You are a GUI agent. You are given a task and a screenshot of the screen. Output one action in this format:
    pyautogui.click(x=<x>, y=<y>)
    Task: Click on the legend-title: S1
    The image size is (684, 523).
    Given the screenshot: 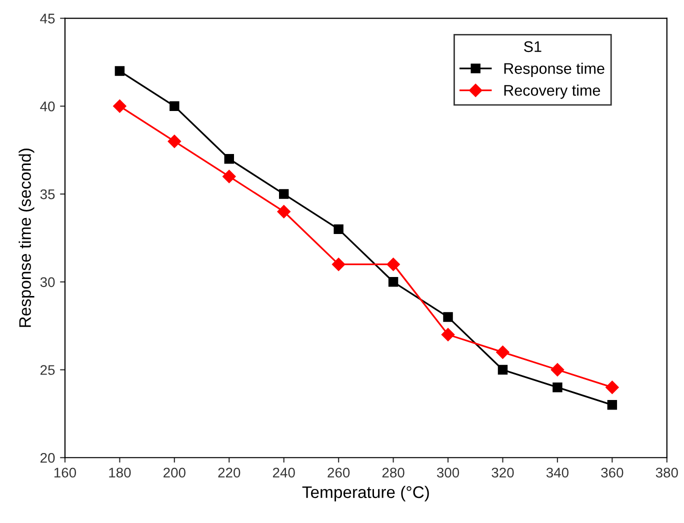 What is the action you would take?
    pyautogui.click(x=533, y=46)
    